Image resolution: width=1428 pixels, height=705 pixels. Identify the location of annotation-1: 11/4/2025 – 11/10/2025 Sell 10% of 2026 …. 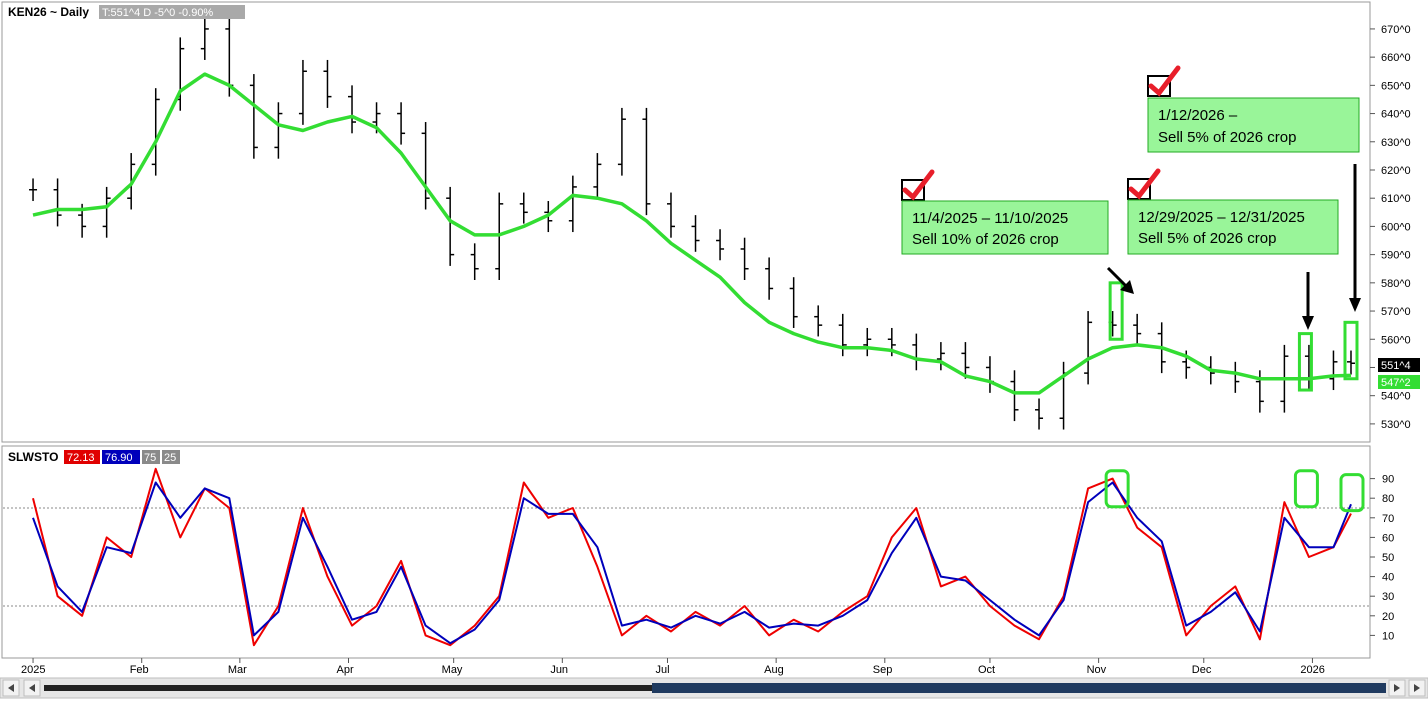
(1005, 212).